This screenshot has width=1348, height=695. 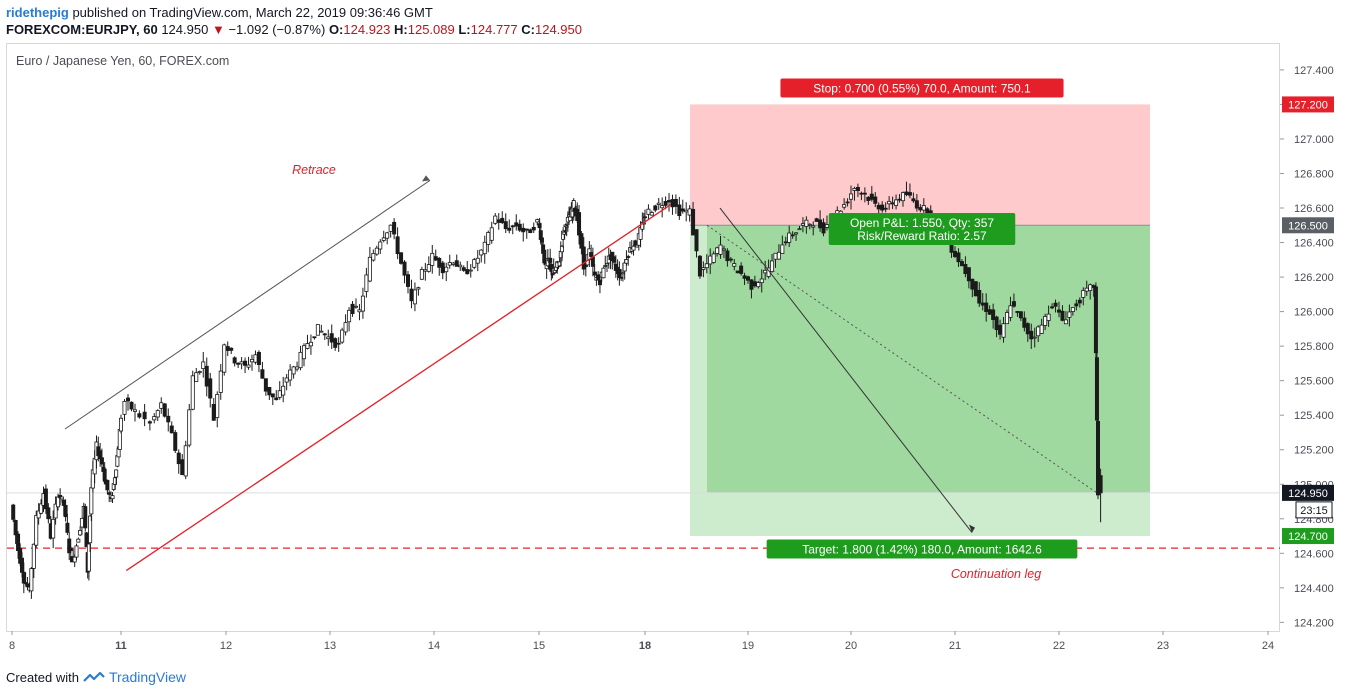 What do you see at coordinates (928, 359) in the screenshot?
I see `target-zone-filled` at bounding box center [928, 359].